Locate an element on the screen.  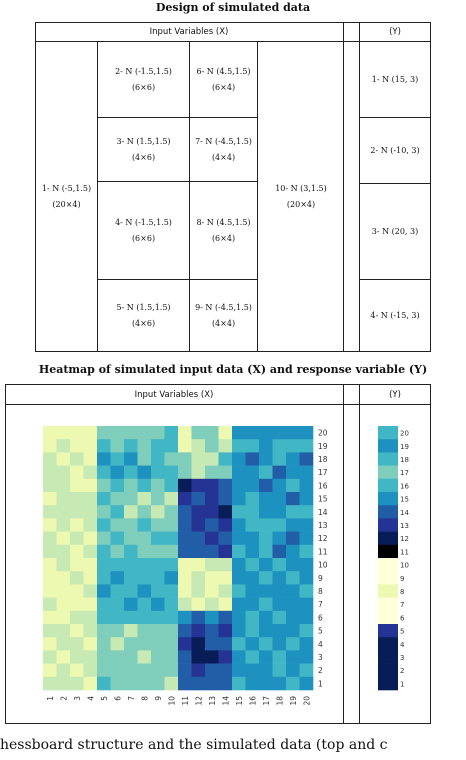
heatmap-y-tick: 13 is located at coordinates (323, 525).